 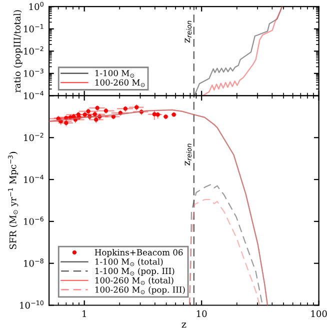 I want to click on legend-label: 100-260 M$_{⊙}$, so click(x=120, y=83).